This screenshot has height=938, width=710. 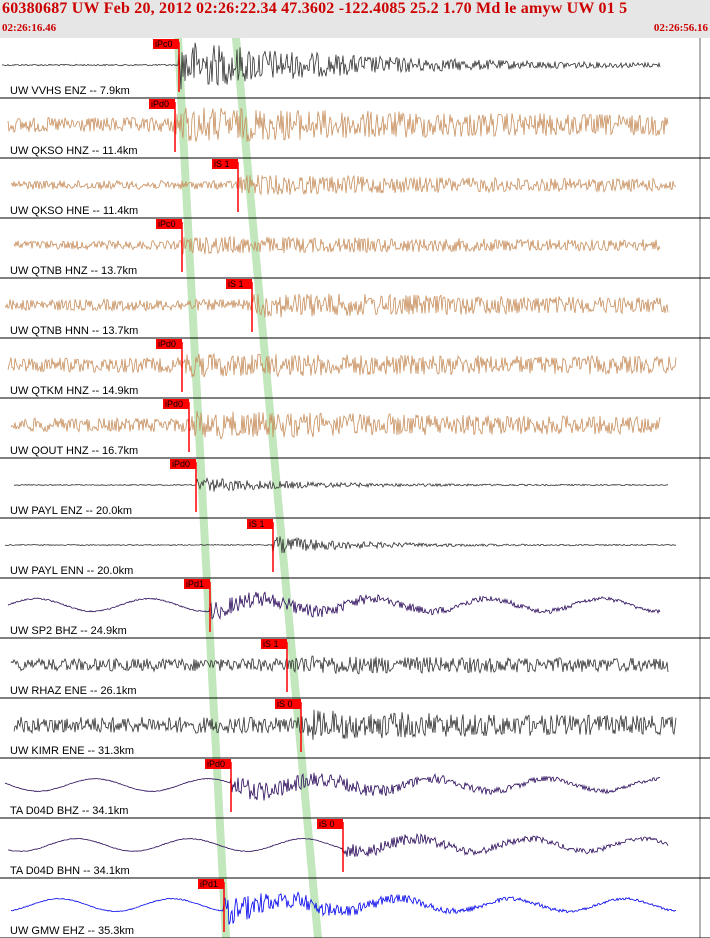 What do you see at coordinates (68, 631) in the screenshot?
I see `station-label: UW SP2 BHZ -- 24.9km` at bounding box center [68, 631].